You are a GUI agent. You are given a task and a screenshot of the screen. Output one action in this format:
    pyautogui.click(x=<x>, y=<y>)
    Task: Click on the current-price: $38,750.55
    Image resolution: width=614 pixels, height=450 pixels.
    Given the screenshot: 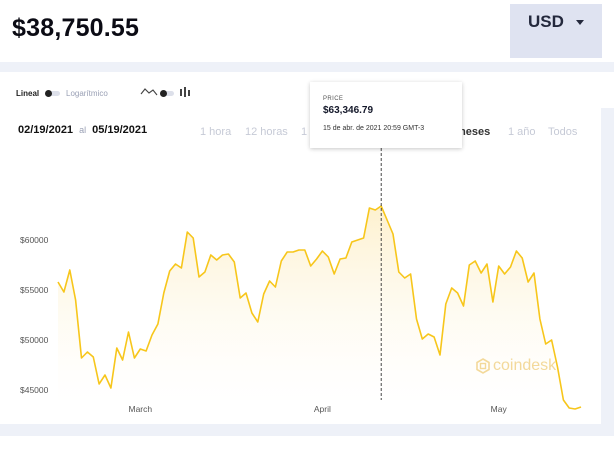 What is the action you would take?
    pyautogui.click(x=75, y=28)
    